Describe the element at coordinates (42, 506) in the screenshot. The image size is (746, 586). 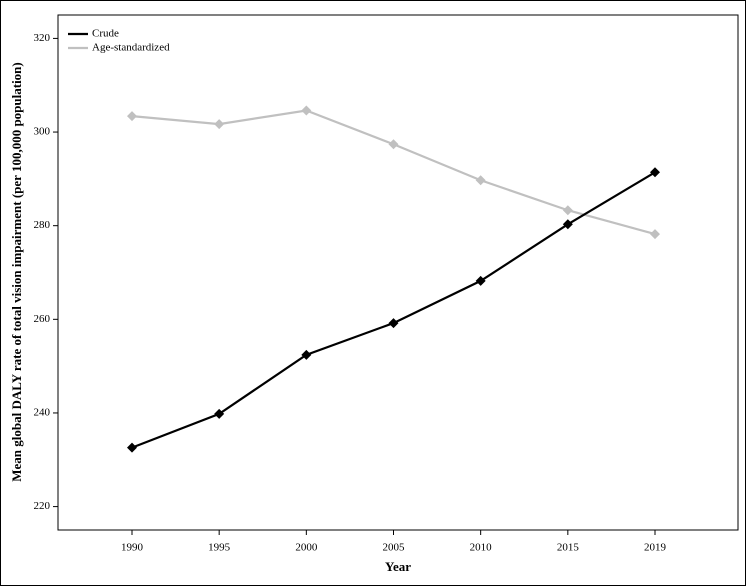
I see `y-tick-label: 220` at that location.